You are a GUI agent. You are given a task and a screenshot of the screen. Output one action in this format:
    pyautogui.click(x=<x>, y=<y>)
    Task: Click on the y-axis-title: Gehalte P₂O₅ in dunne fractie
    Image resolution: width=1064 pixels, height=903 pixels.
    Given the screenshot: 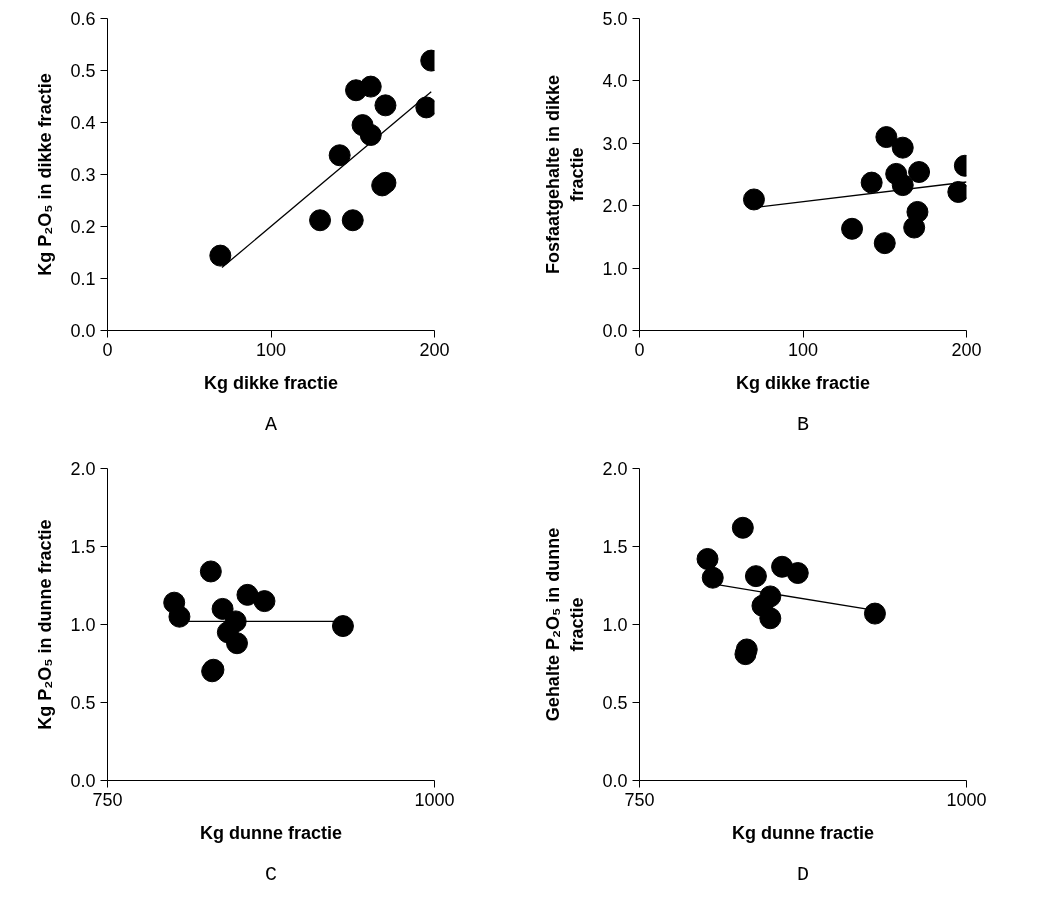 What is the action you would take?
    pyautogui.click(x=565, y=624)
    